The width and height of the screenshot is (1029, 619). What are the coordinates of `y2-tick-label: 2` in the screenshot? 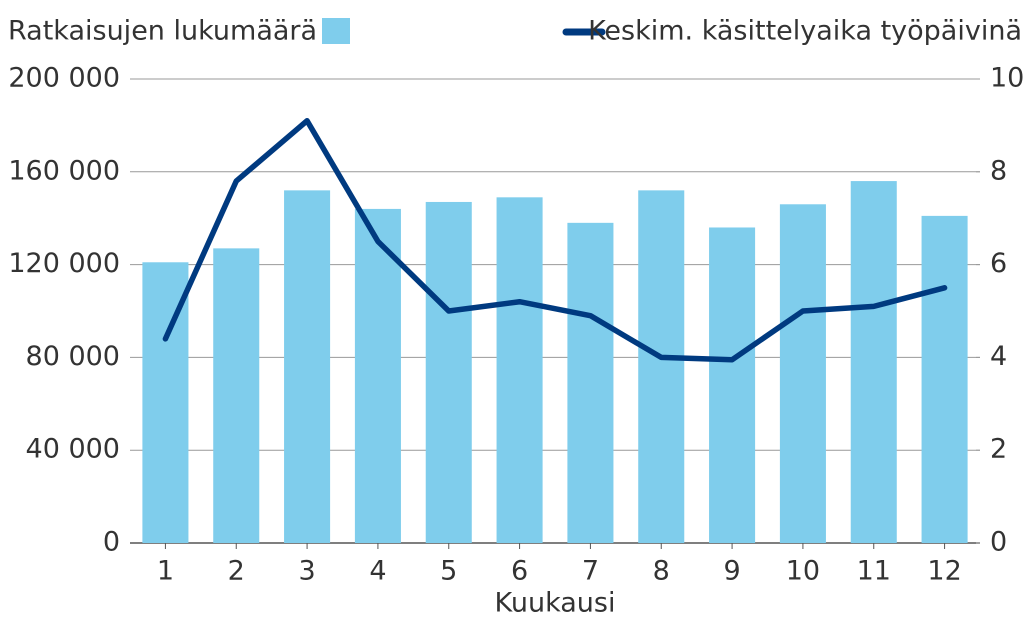 It's located at (998, 449).